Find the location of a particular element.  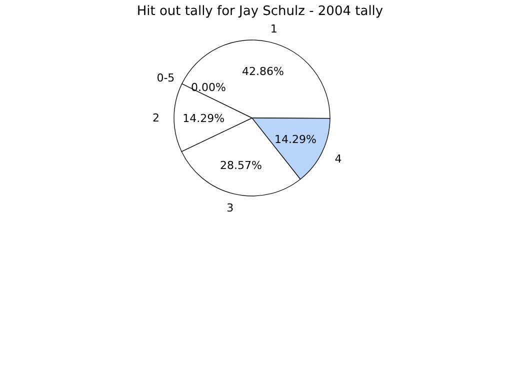

slice-label: 3 is located at coordinates (230, 208).